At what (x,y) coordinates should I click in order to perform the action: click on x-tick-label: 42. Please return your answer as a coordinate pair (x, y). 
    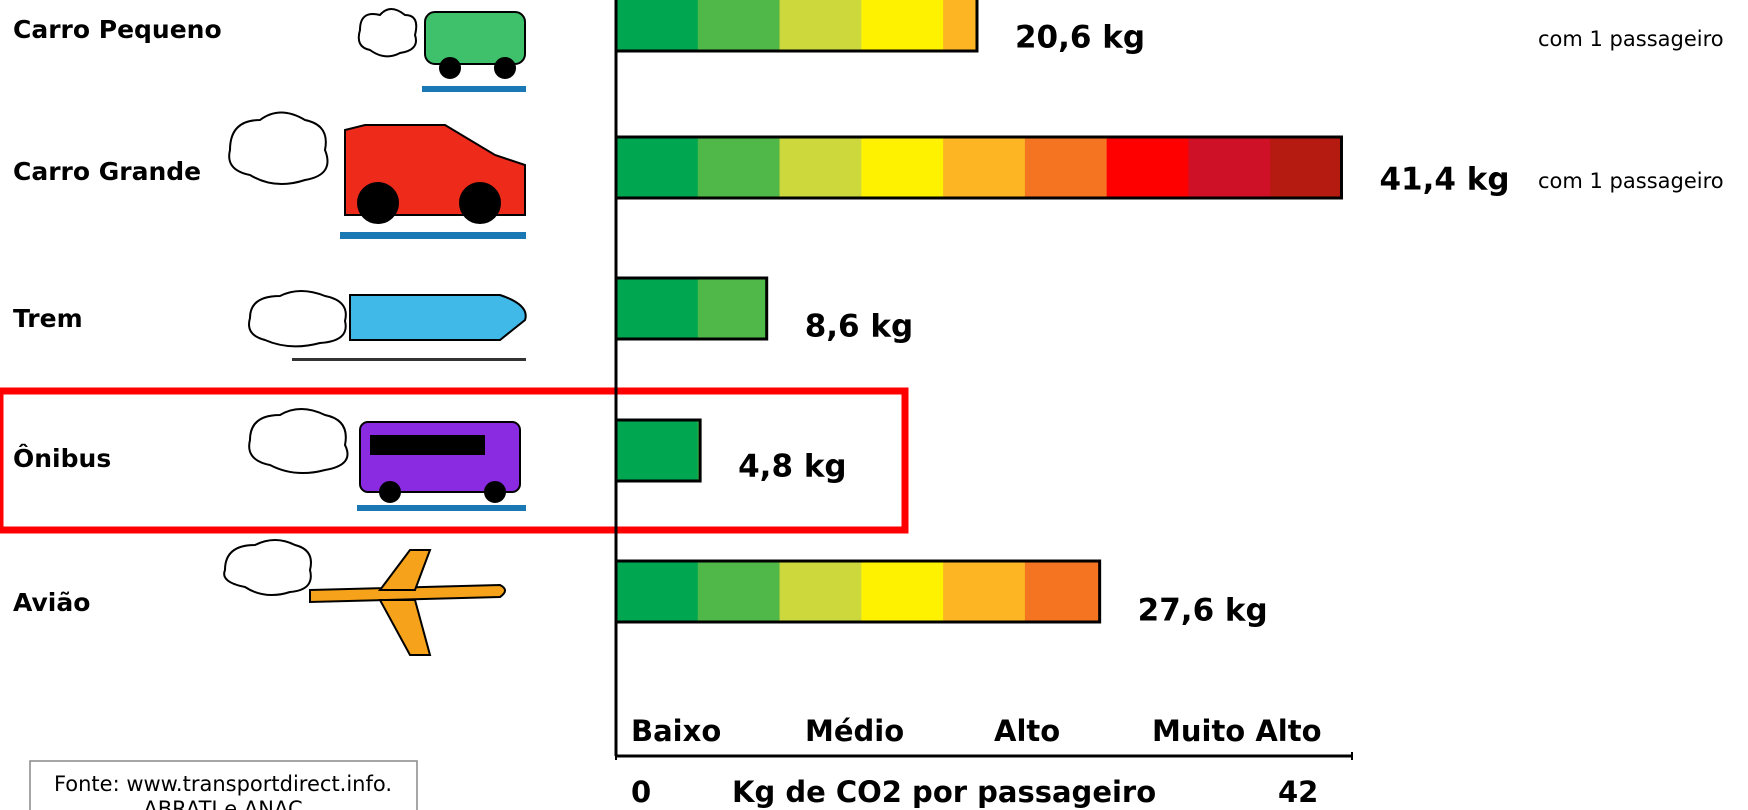
    Looking at the image, I should click on (1298, 792).